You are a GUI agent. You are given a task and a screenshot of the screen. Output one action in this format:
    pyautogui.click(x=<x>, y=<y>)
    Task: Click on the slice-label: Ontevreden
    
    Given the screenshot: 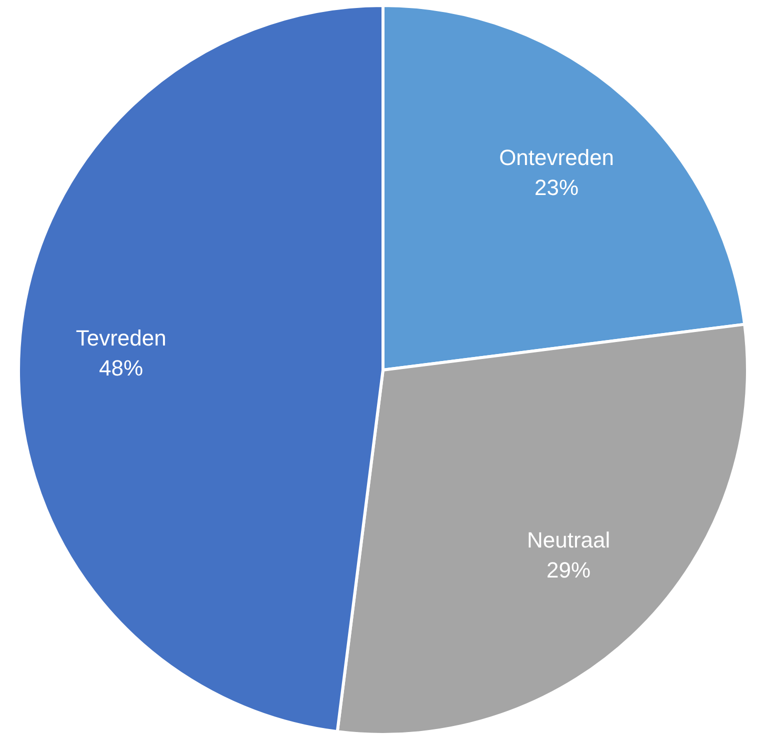 What is the action you would take?
    pyautogui.click(x=556, y=157)
    